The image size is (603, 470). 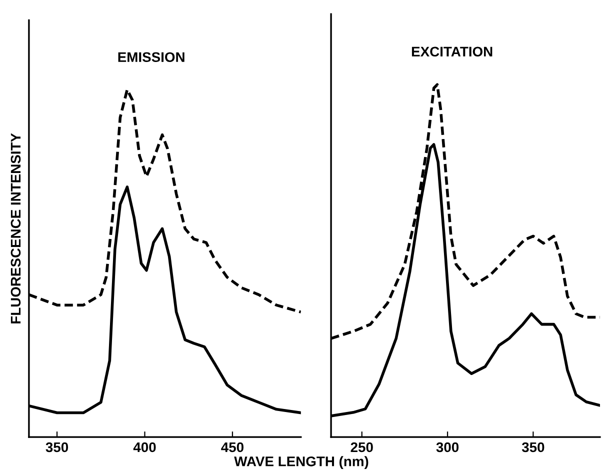 What do you see at coordinates (452, 51) in the screenshot?
I see `chart-title: EXCITATION` at bounding box center [452, 51].